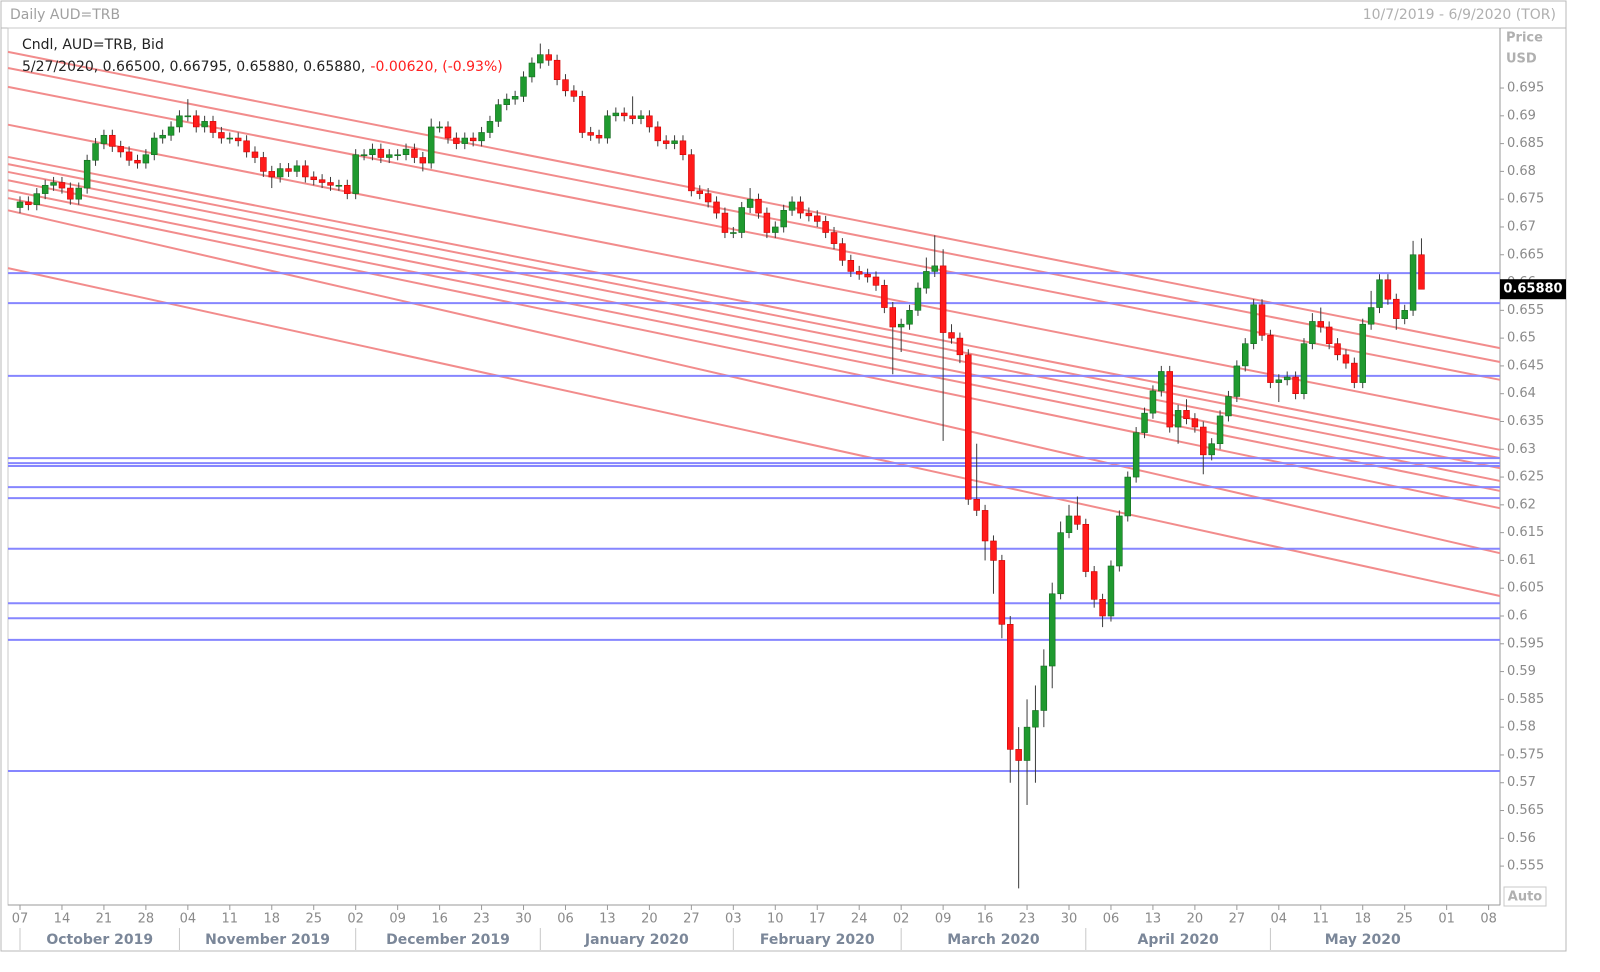 The width and height of the screenshot is (1600, 972). What do you see at coordinates (1027, 919) in the screenshot?
I see `x-tick-label: 23` at bounding box center [1027, 919].